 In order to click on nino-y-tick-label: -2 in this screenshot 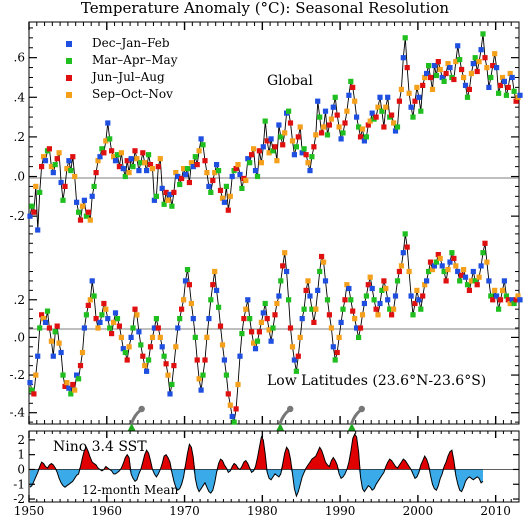, I will do `click(19, 499)`.